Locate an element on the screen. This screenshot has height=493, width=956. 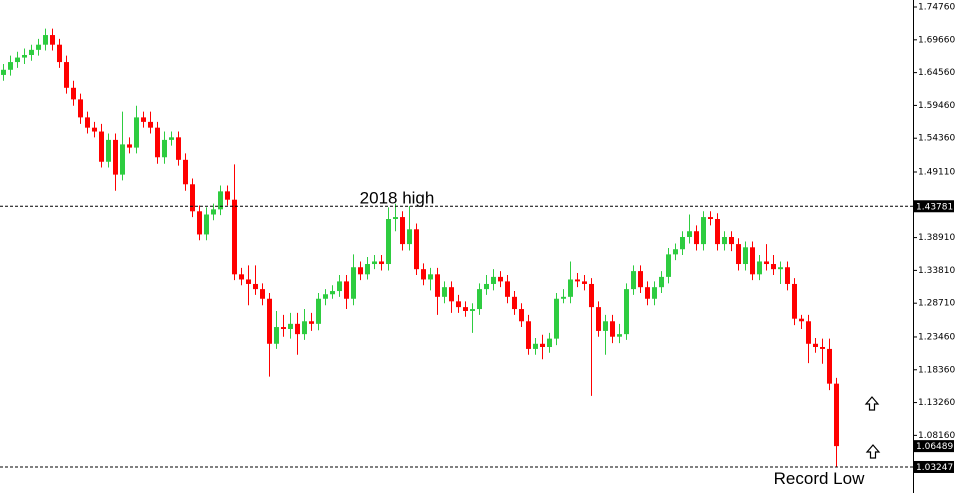
annotation: Record Low is located at coordinates (819, 478).